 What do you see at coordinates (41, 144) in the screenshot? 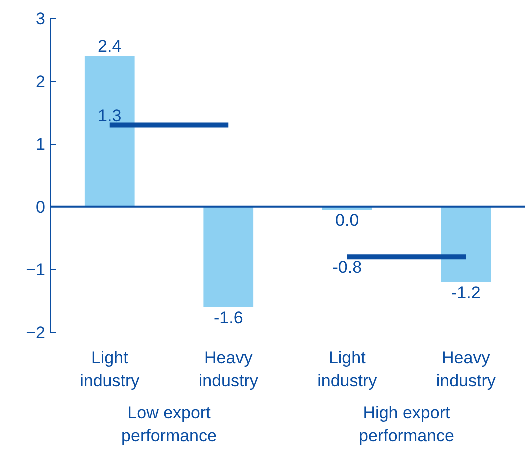
I see `y-tick-label: 1` at bounding box center [41, 144].